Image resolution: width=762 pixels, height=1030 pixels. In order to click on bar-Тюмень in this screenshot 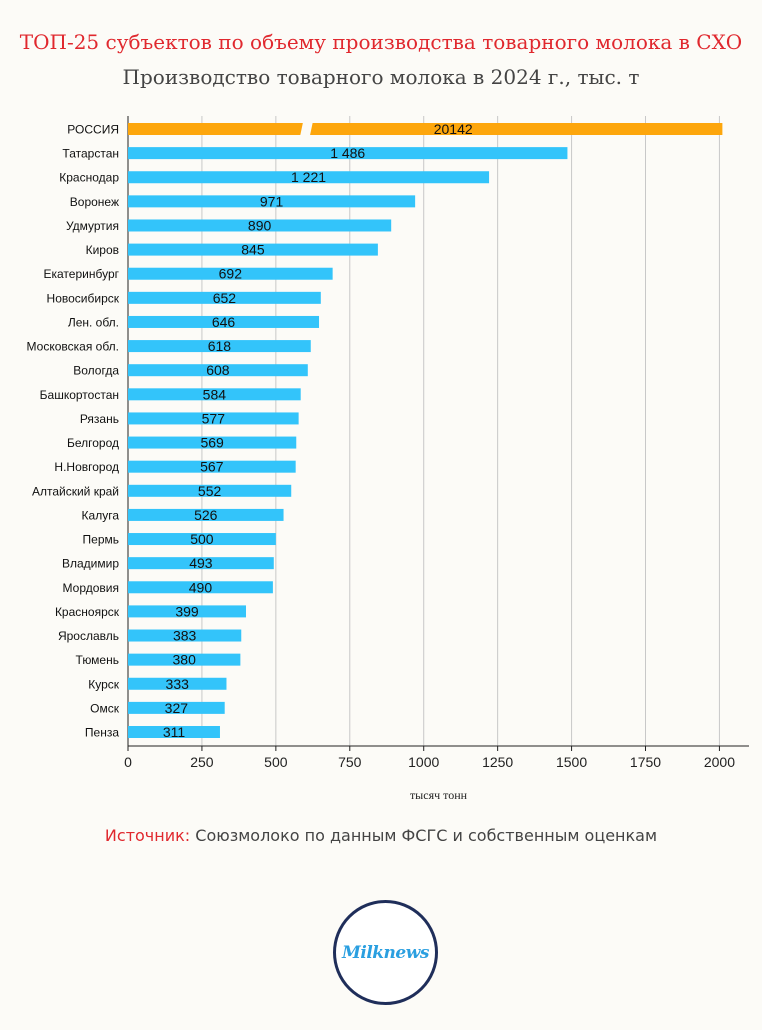, I will do `click(184, 659)`.